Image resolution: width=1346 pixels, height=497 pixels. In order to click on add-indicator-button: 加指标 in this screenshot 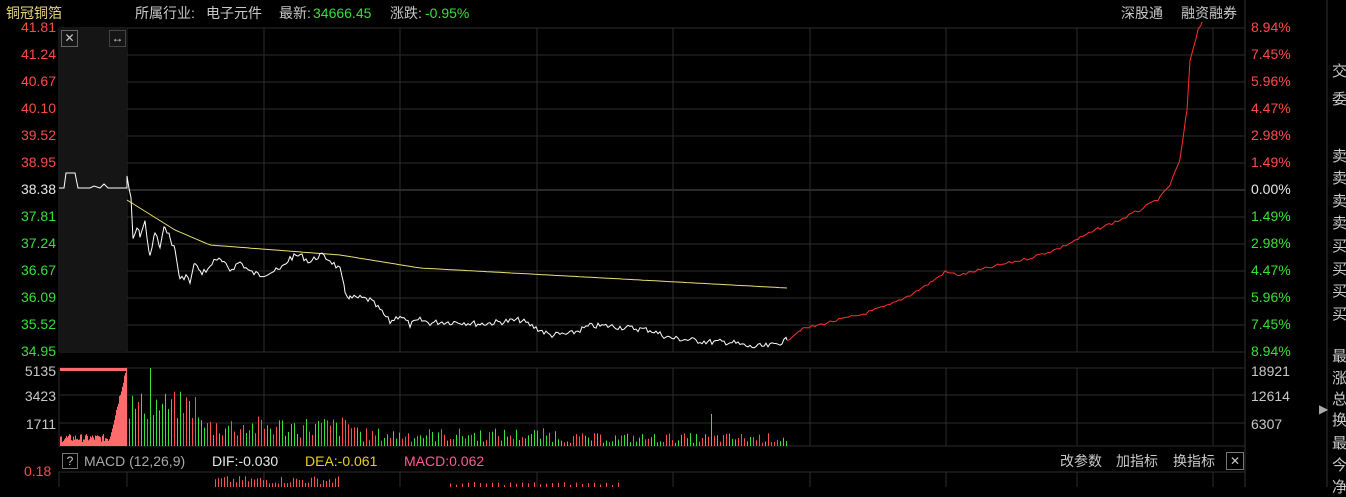, I will do `click(1137, 461)`.